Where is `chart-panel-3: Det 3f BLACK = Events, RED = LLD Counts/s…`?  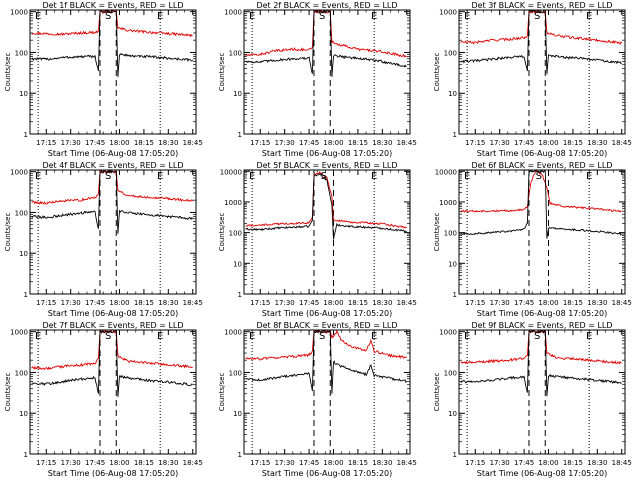 chart-panel-3: Det 3f BLACK = Events, RED = LLD Counts/s… is located at coordinates (532, 79).